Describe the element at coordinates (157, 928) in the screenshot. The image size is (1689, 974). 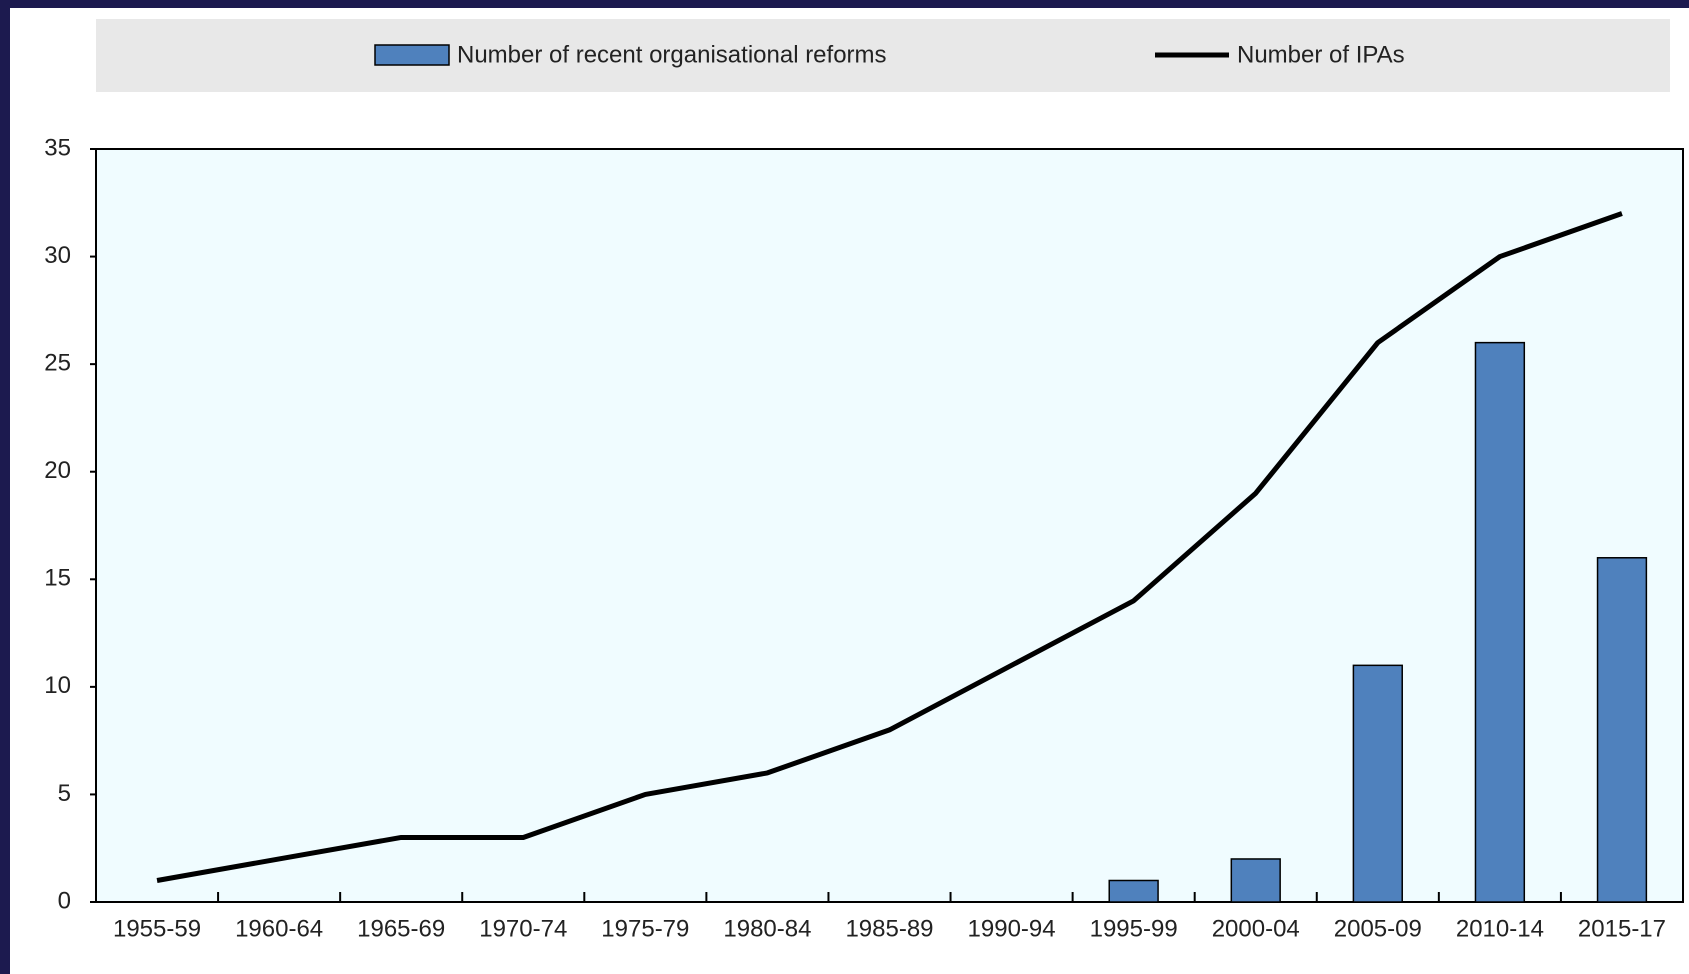
I see `x-tick-label: 1955-59` at that location.